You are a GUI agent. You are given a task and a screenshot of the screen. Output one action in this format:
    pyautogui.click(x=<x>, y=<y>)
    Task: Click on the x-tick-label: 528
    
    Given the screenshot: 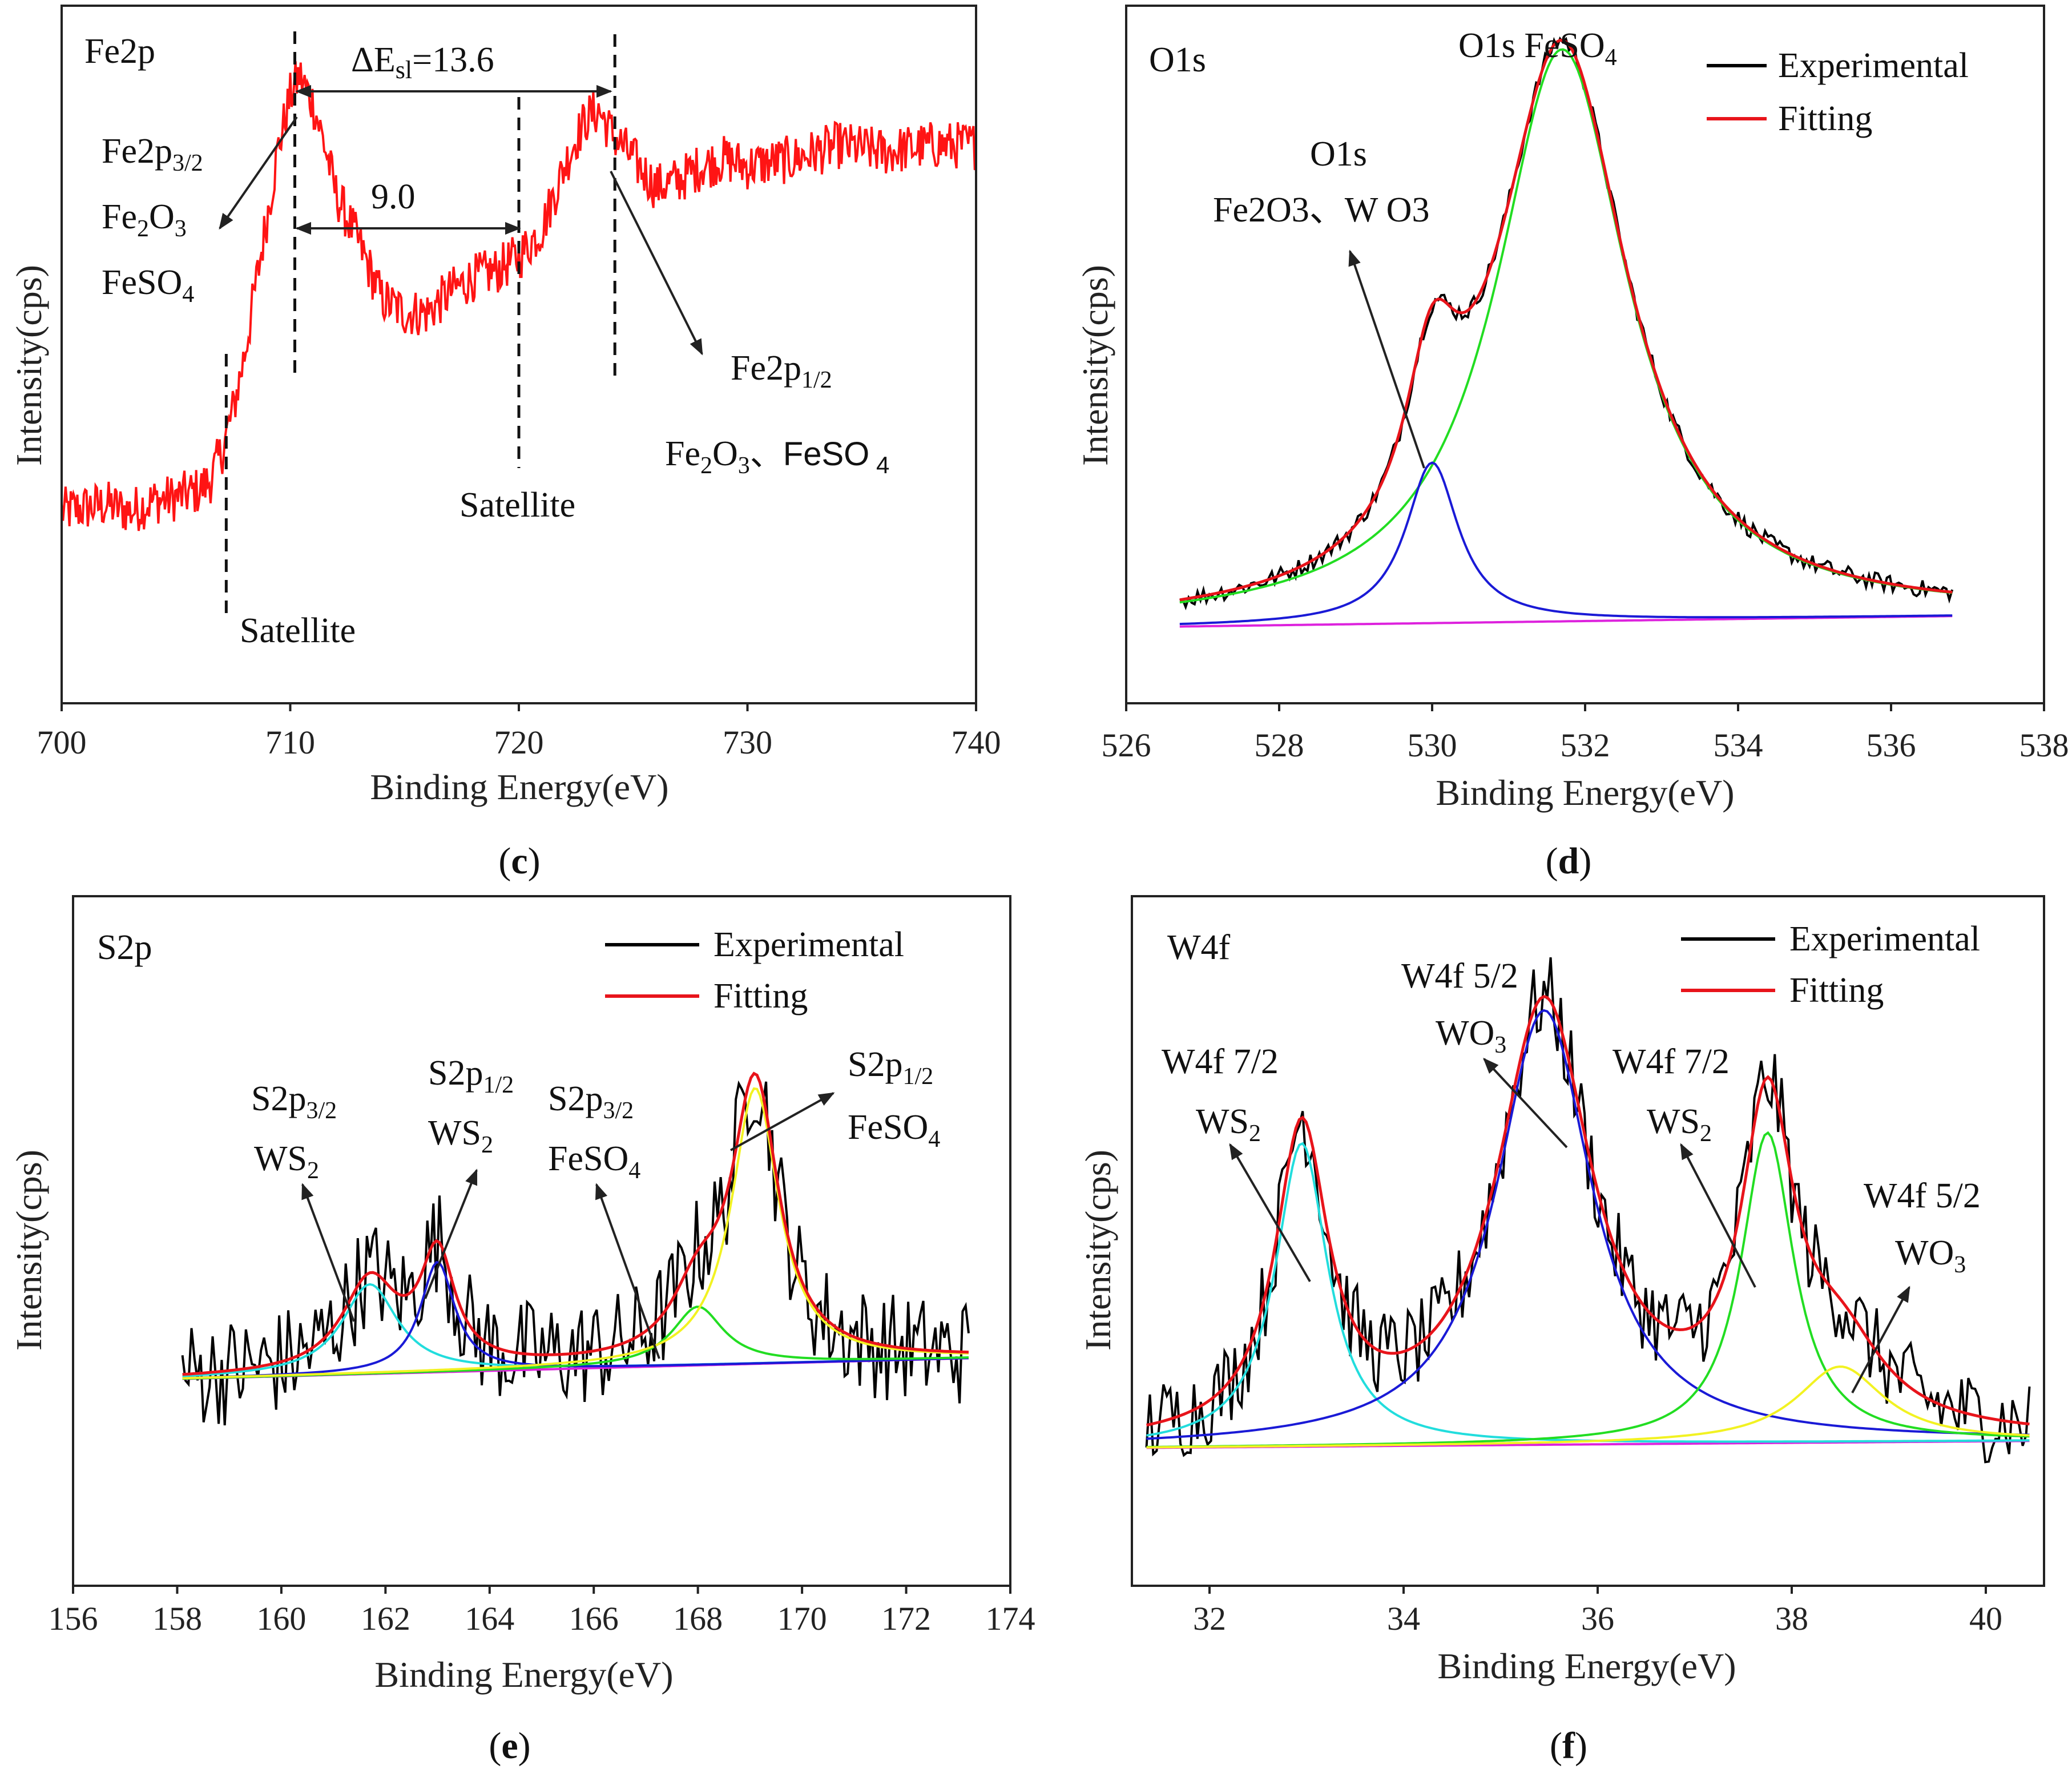 What is the action you would take?
    pyautogui.click(x=1279, y=745)
    